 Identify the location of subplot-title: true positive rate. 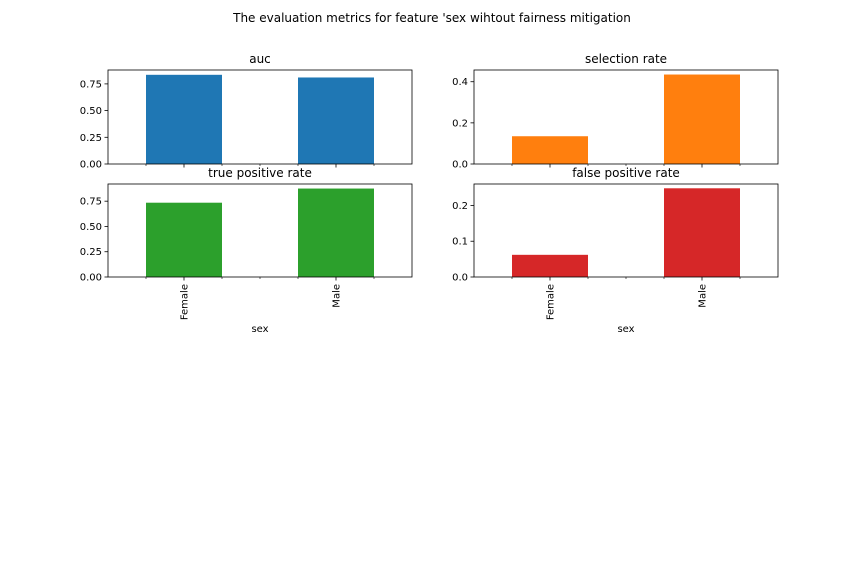
(260, 173).